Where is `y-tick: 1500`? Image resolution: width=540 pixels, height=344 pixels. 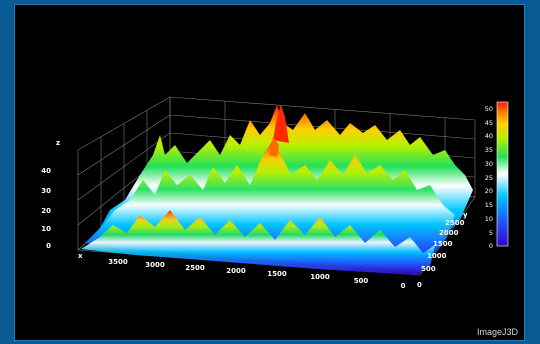
y-tick: 1500 is located at coordinates (443, 244).